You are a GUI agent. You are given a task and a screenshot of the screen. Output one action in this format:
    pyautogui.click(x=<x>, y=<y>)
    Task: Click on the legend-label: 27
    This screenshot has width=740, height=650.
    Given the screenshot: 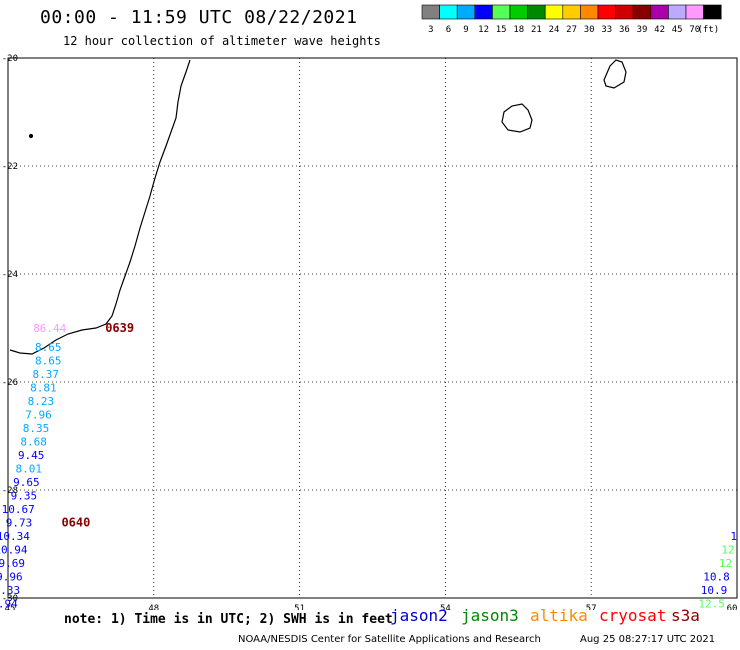 What is the action you would take?
    pyautogui.click(x=571, y=30)
    